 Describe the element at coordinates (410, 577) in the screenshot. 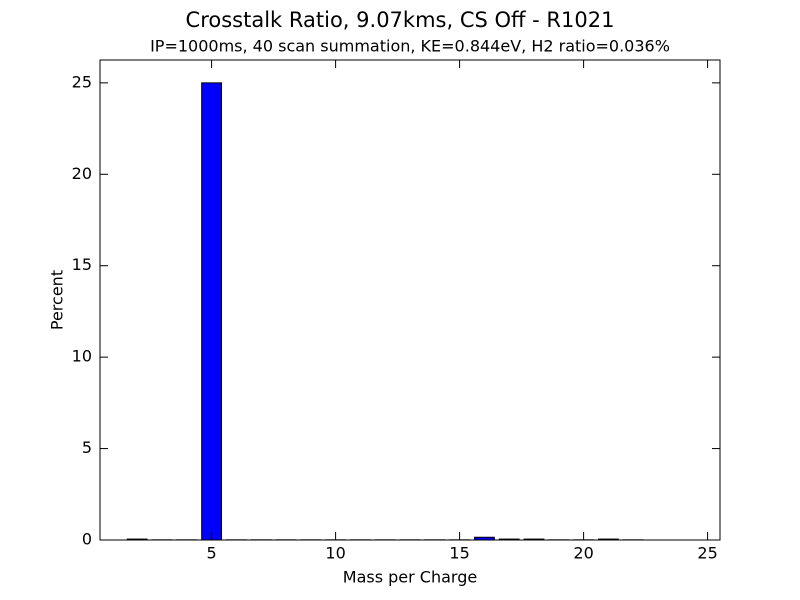

I see `x-axis-label: Mass per Charge` at that location.